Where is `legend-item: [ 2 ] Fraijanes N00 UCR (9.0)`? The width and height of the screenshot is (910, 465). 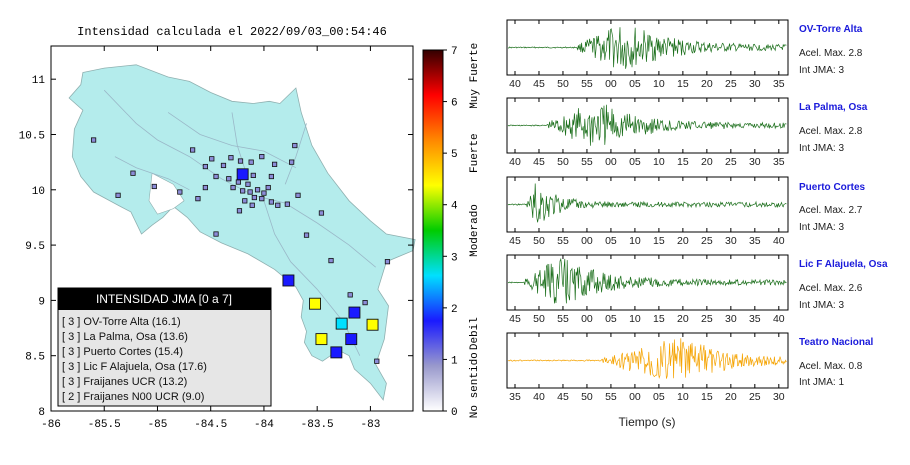 legend-item: [ 2 ] Fraijanes N00 UCR (9.0) is located at coordinates (133, 397).